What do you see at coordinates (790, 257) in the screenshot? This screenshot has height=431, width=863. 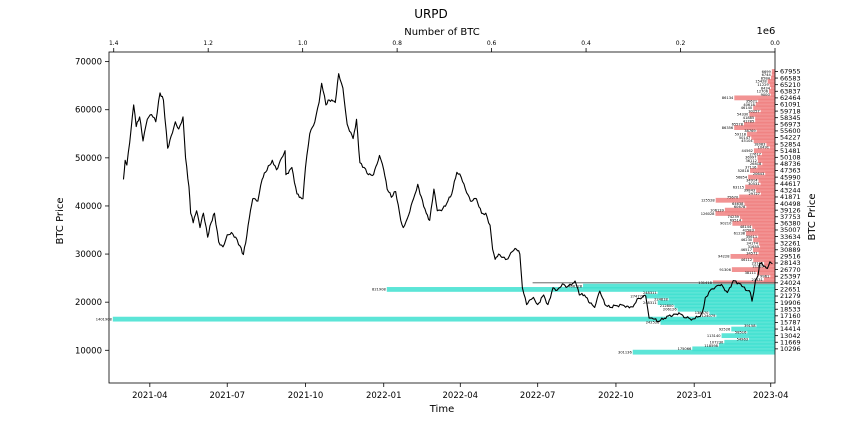 I see `right-tick-label: 29516` at bounding box center [790, 257].